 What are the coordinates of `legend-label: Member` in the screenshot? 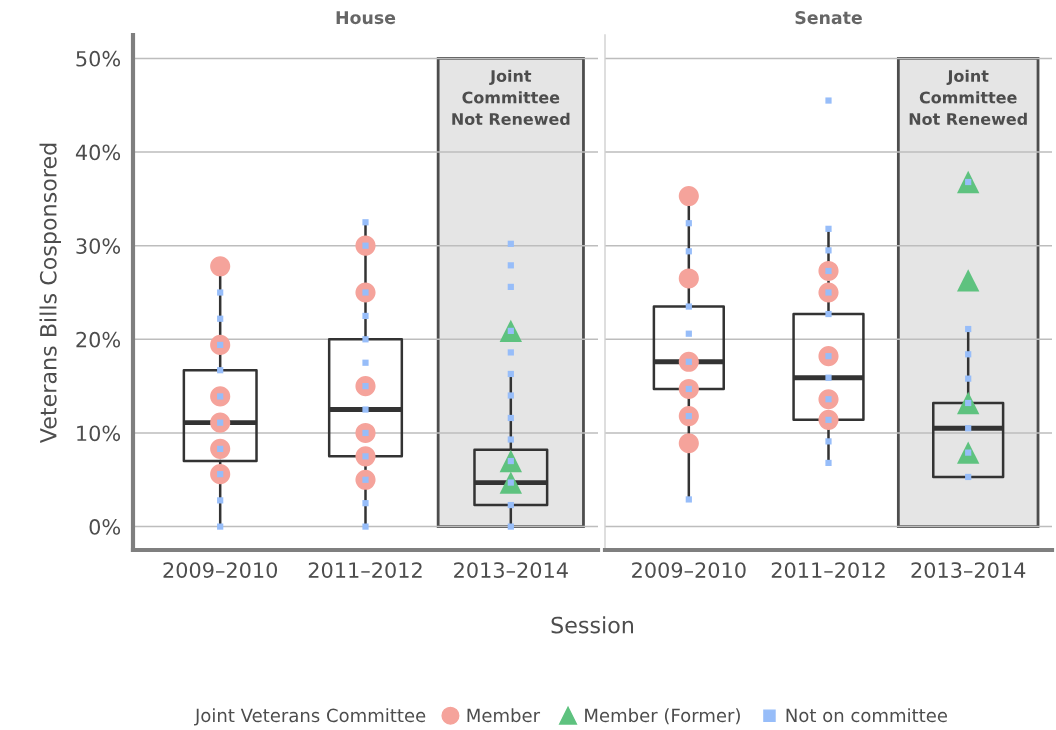 It's located at (504, 715).